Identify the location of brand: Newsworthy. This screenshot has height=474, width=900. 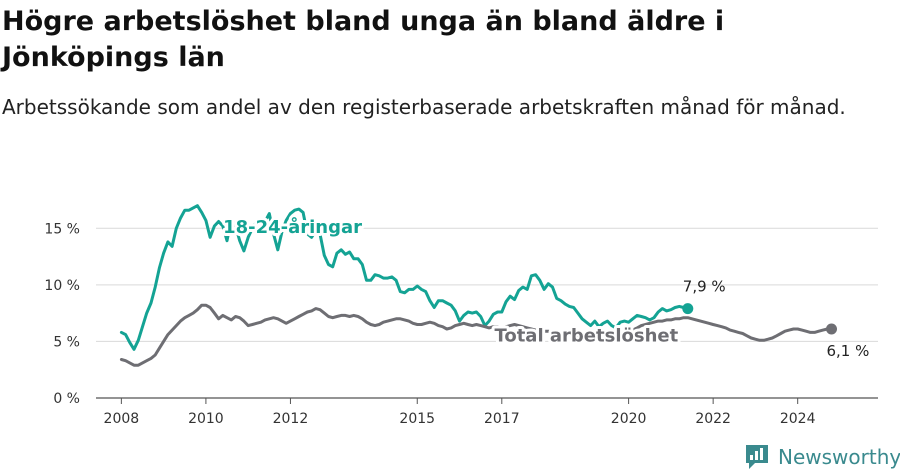
(822, 457).